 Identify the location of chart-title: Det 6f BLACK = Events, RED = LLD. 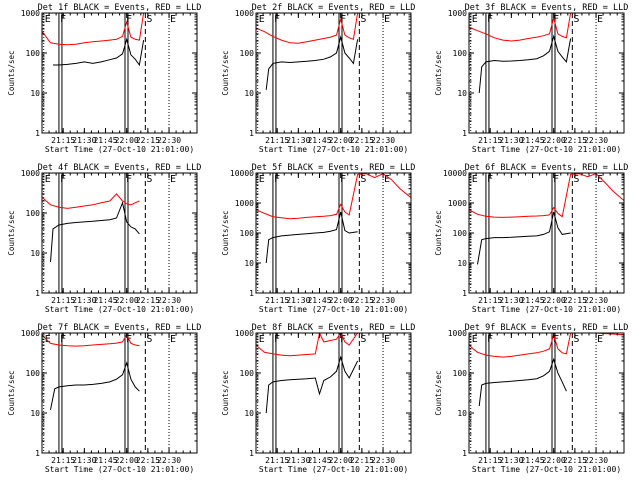
(547, 168).